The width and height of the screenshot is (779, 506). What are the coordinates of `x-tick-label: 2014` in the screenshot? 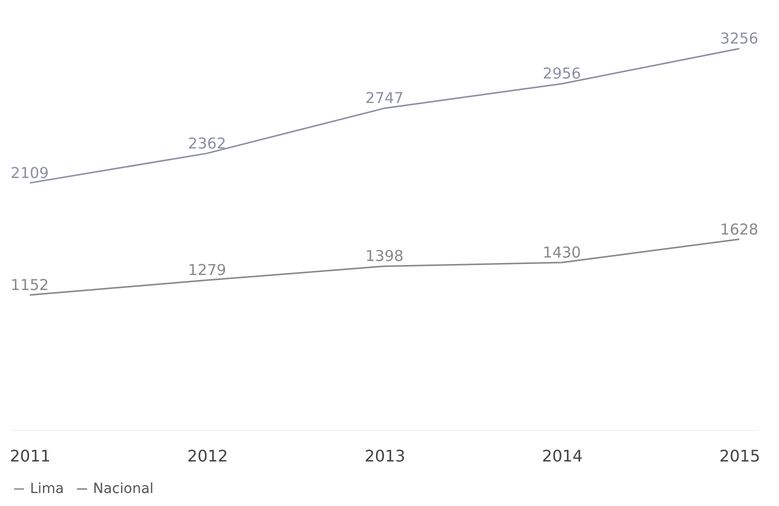 It's located at (562, 456).